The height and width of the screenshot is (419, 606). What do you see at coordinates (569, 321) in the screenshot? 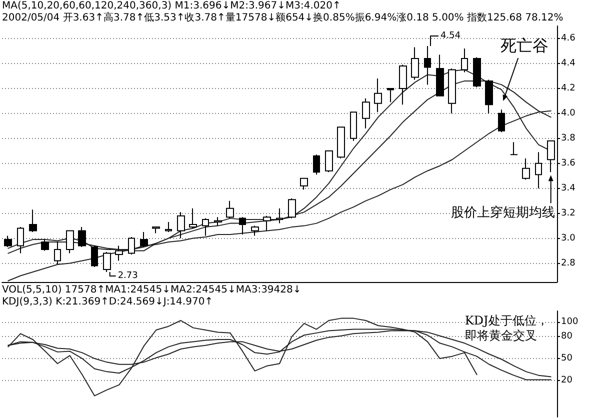
I see `y-tick-label: 100` at bounding box center [569, 321].